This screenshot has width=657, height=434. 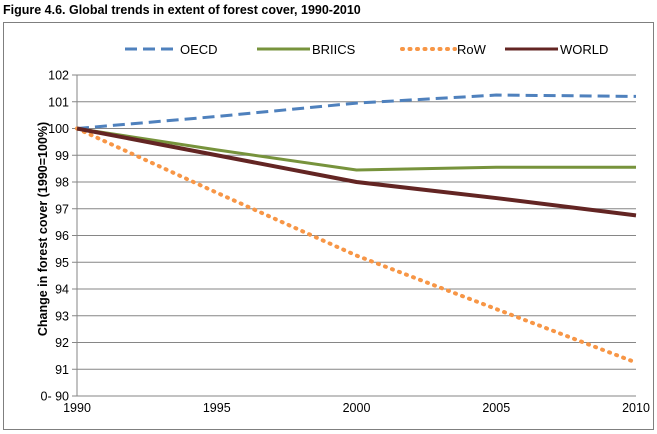 I want to click on legend-label-oecd: OECD, so click(x=199, y=49).